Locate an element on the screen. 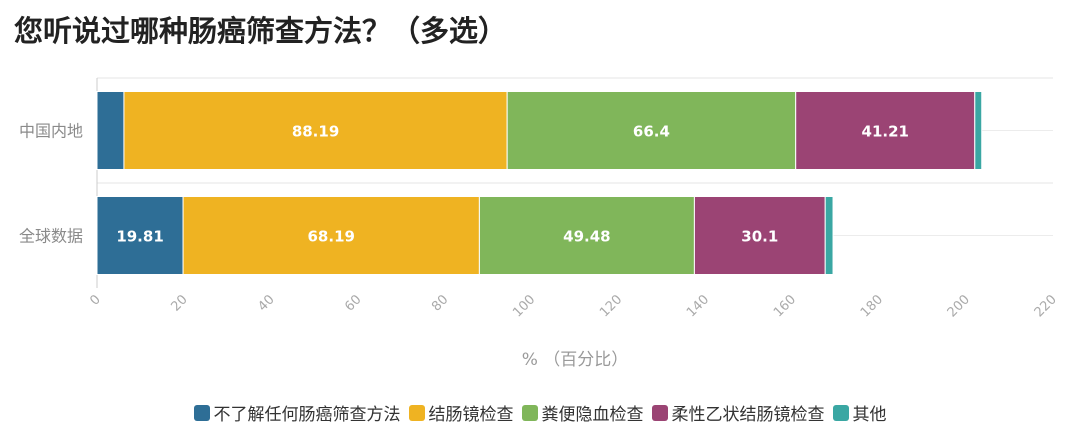 The image size is (1080, 441). x-tick-label: 100 is located at coordinates (524, 306).